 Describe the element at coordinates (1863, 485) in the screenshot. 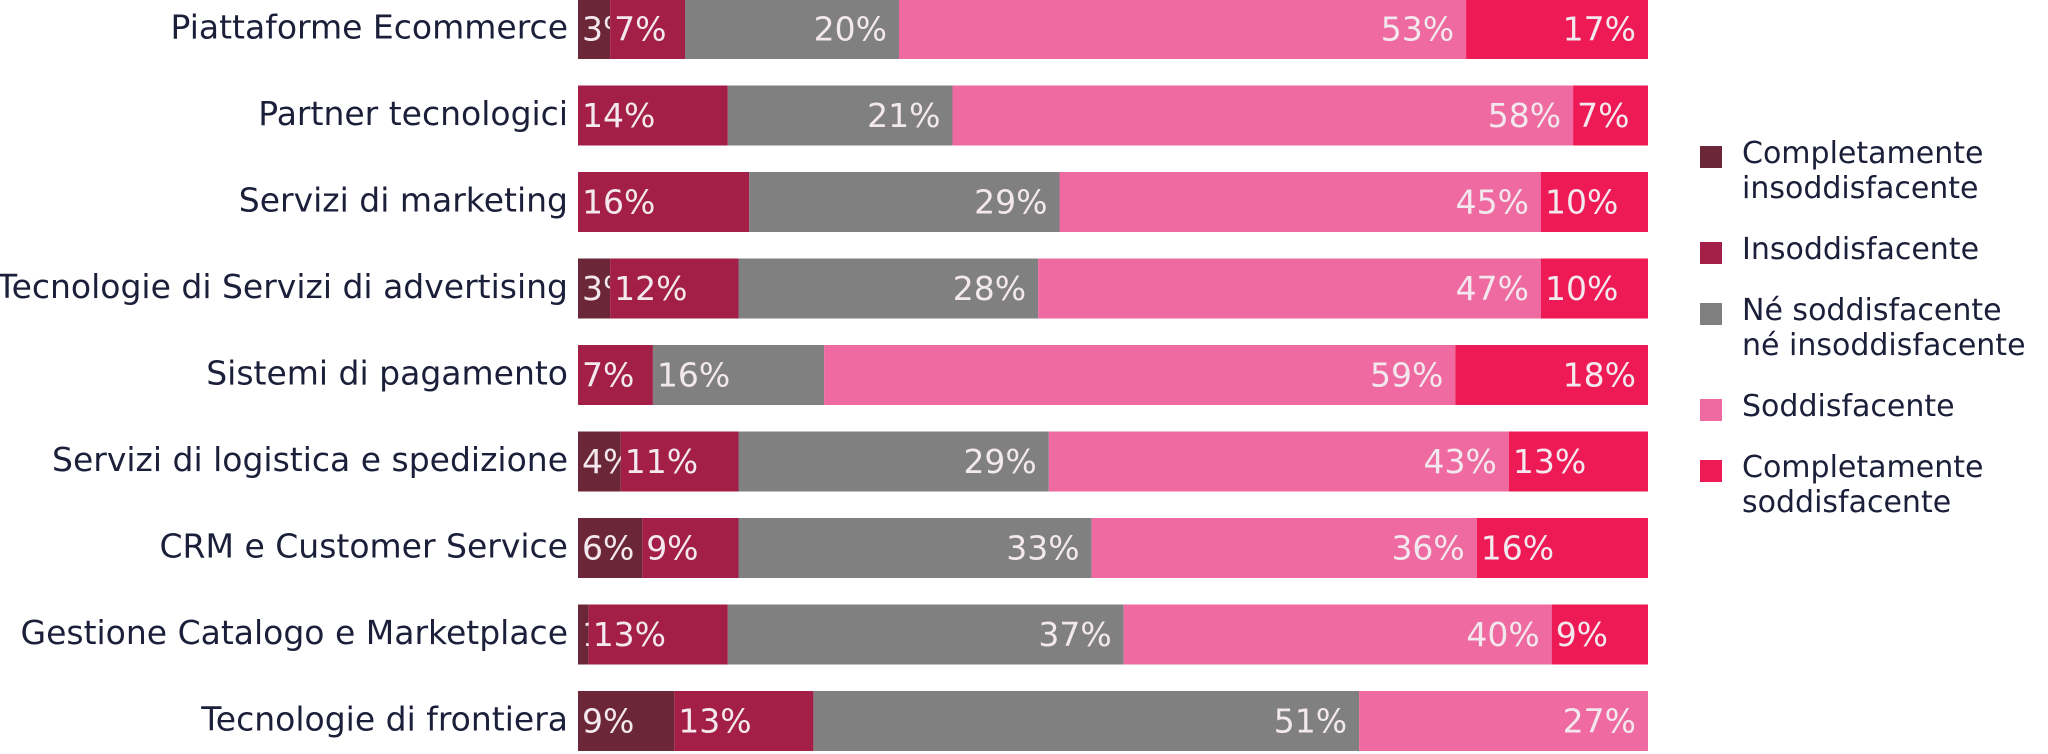

I see `legend-label: Completamente soddisfacente` at that location.